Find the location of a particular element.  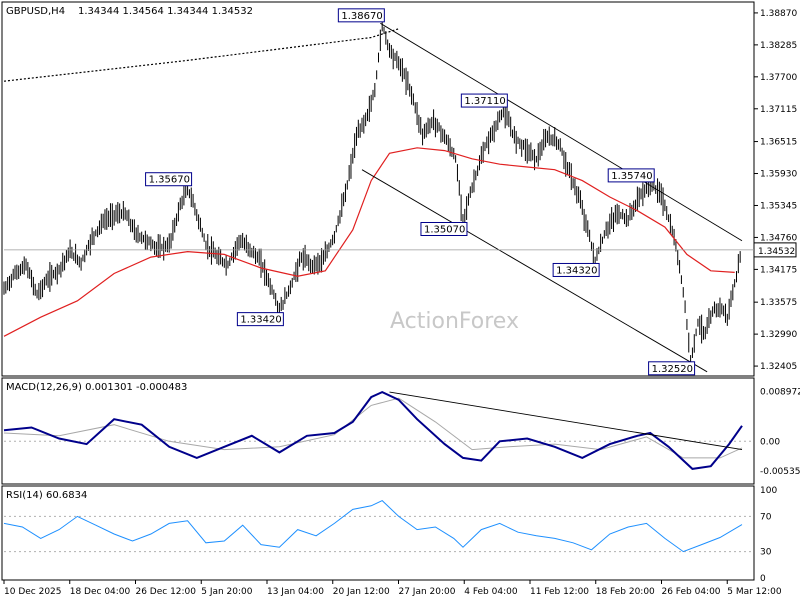

macd-tick-label: 0.00 is located at coordinates (770, 442).